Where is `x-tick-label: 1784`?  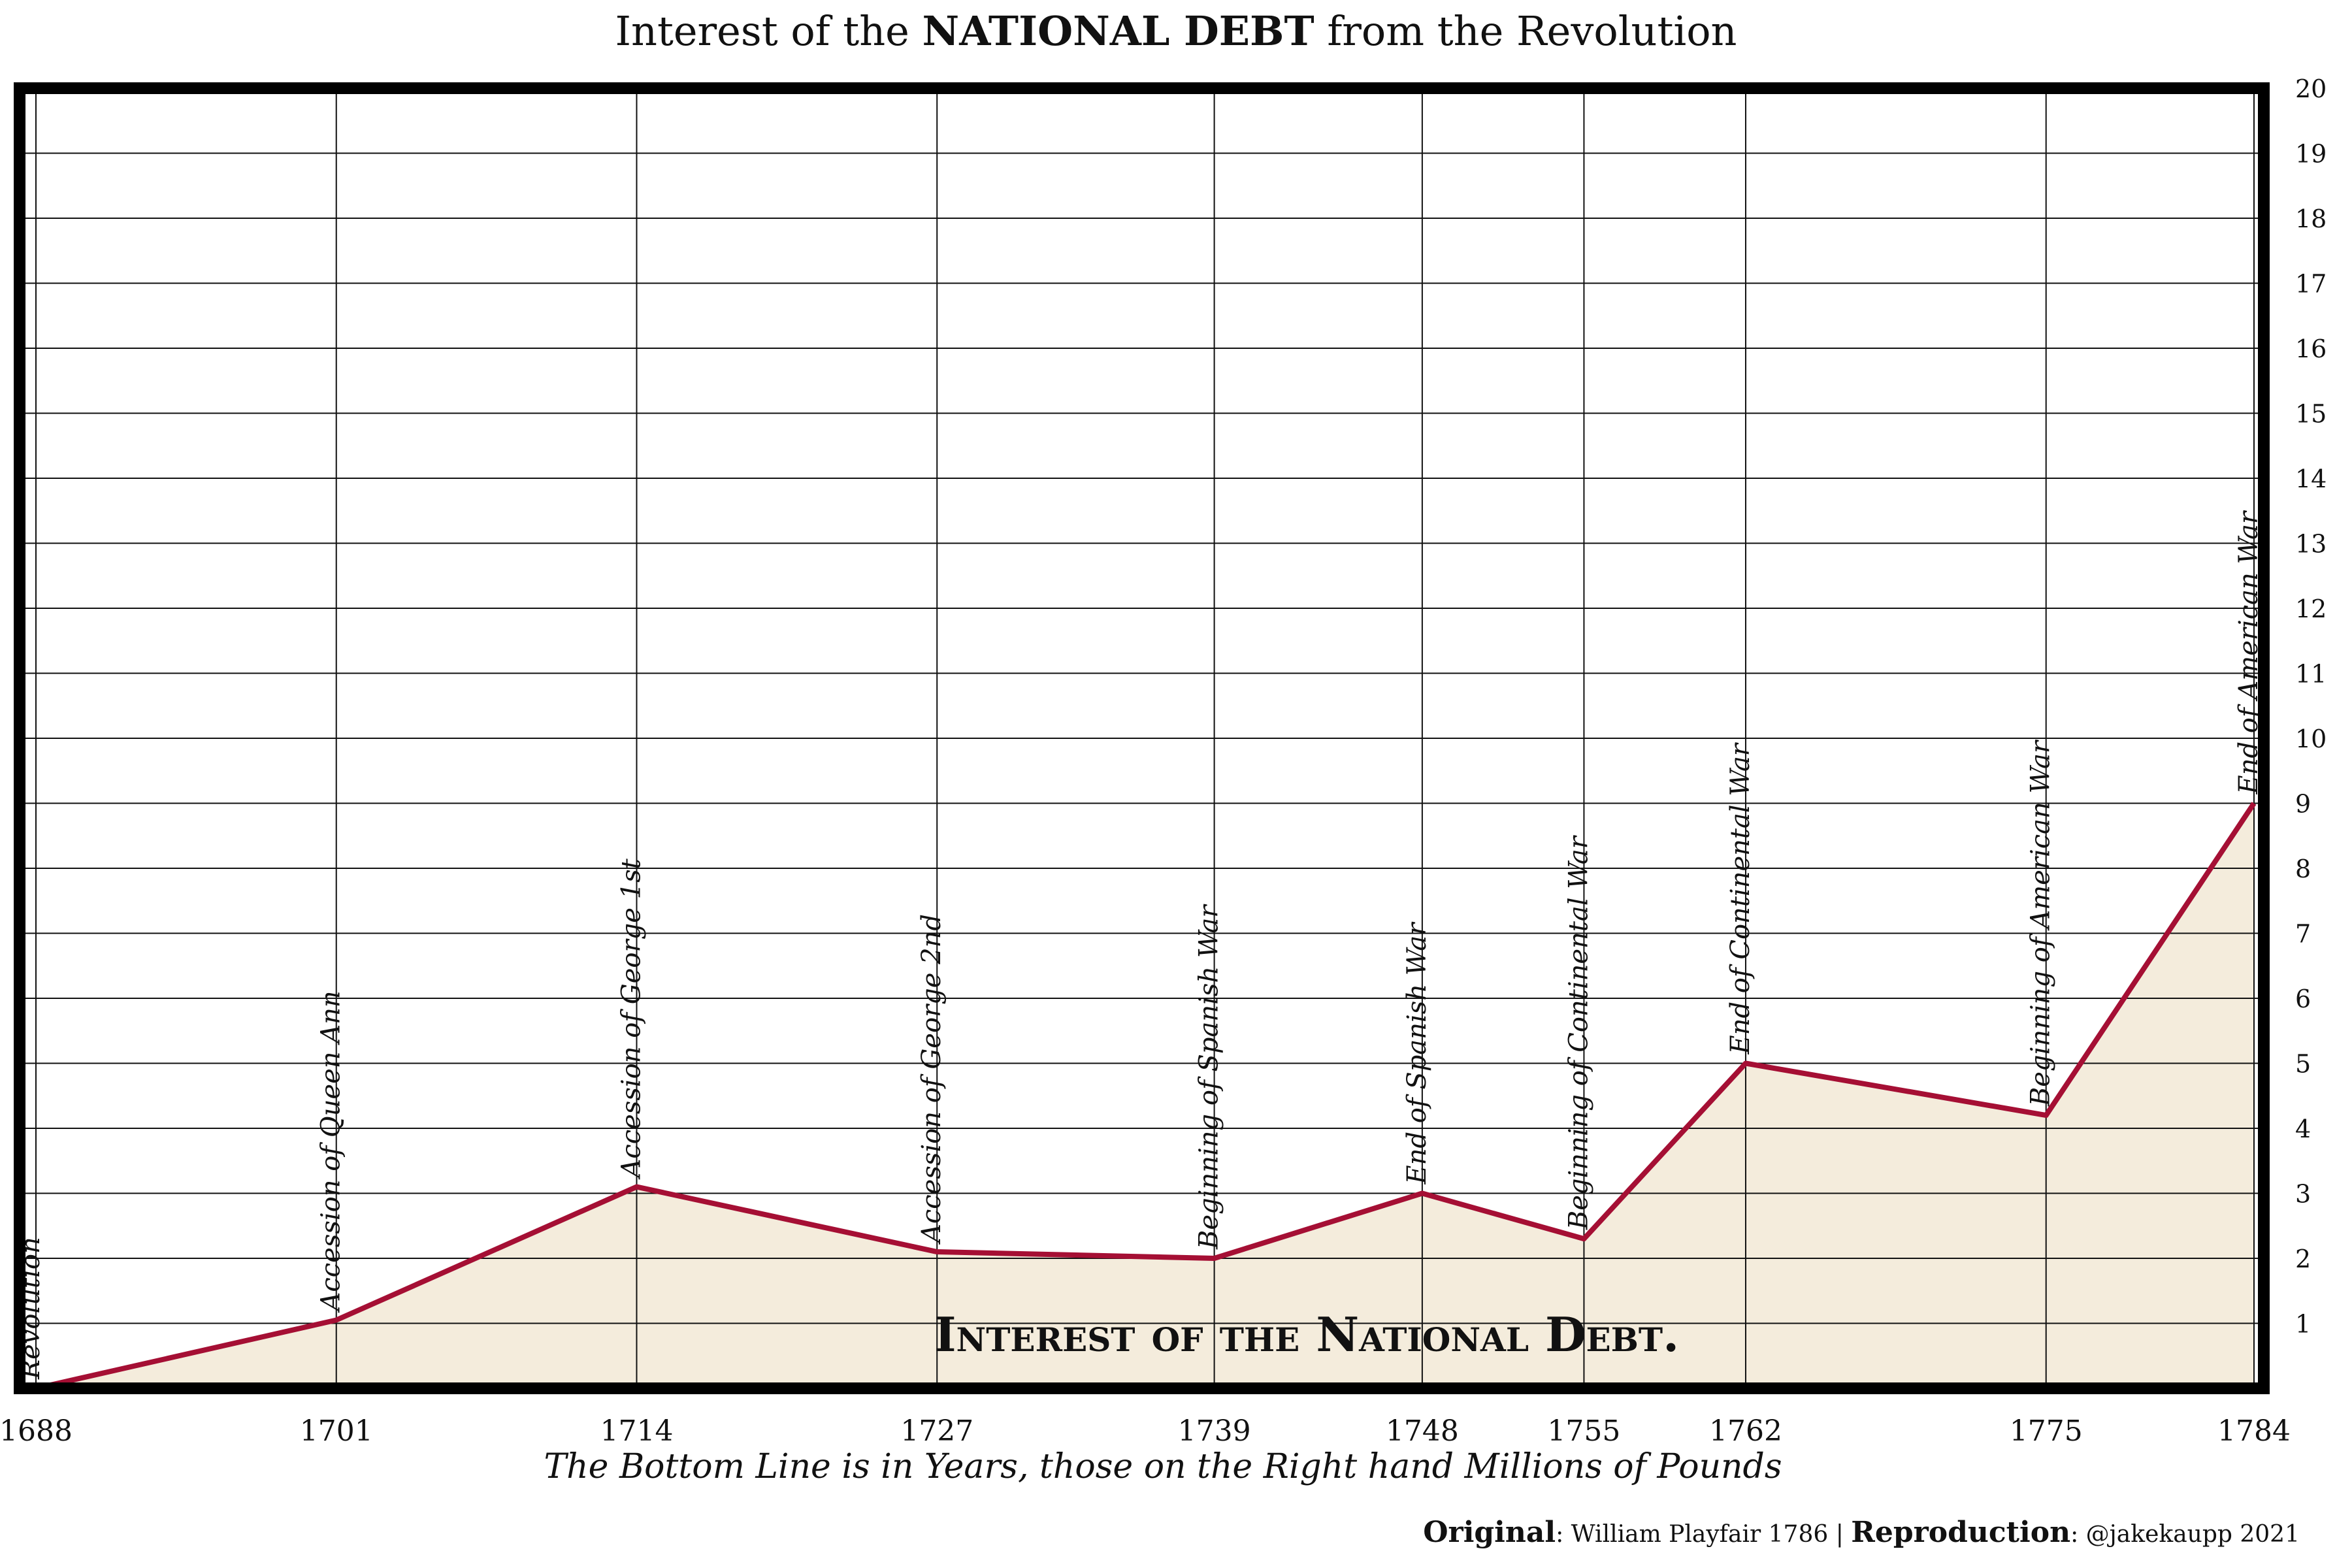
x-tick-label: 1784 is located at coordinates (2254, 1431).